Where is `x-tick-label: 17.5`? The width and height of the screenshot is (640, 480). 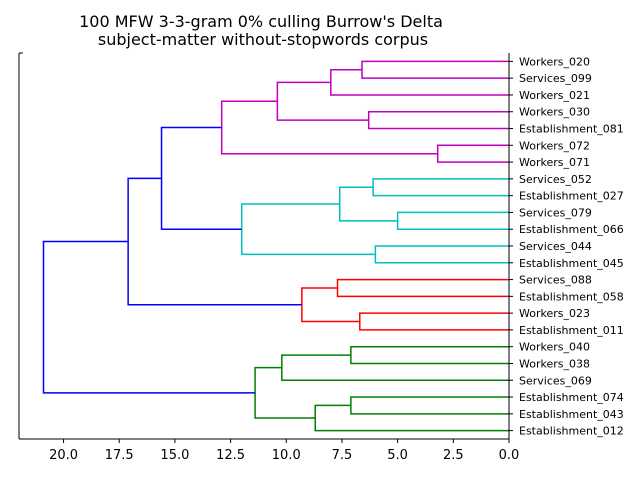 x-tick-label: 17.5 is located at coordinates (119, 455).